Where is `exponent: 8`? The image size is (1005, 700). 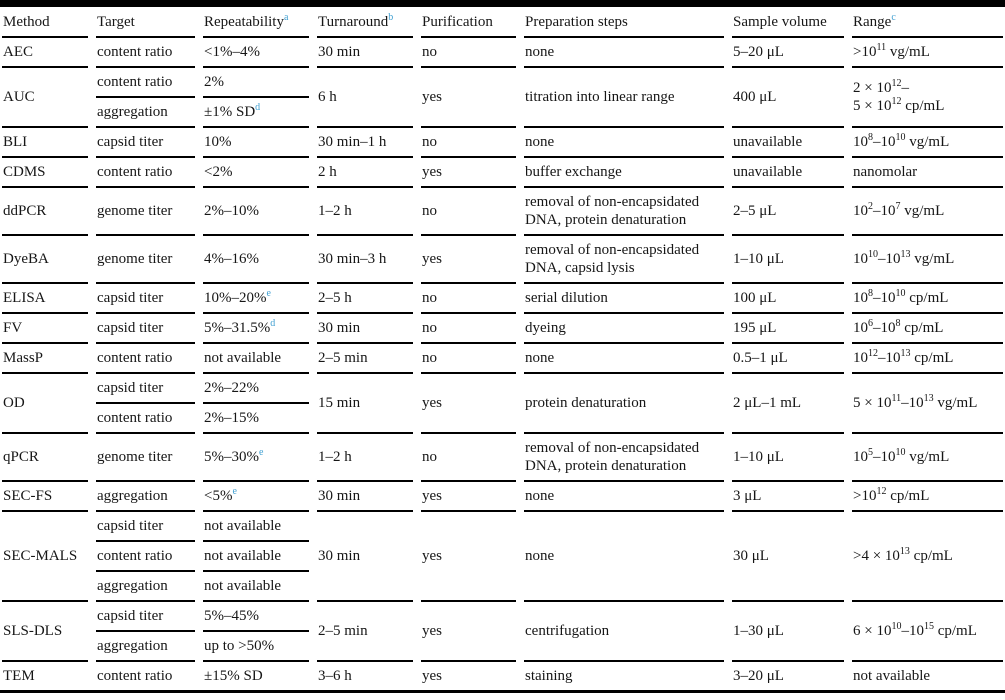
exponent: 8 is located at coordinates (870, 137).